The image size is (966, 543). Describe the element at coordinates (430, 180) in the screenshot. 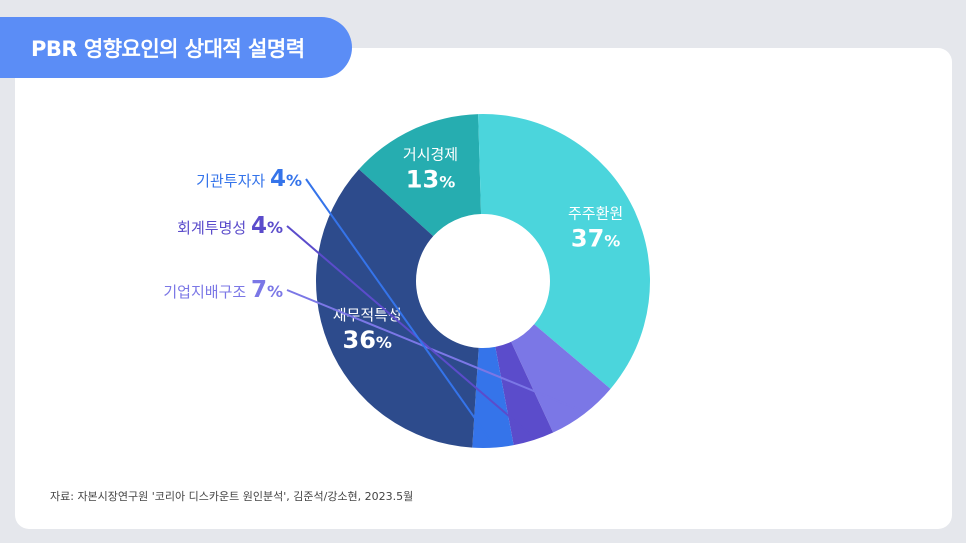

I see `slice-value-0: 13%` at that location.